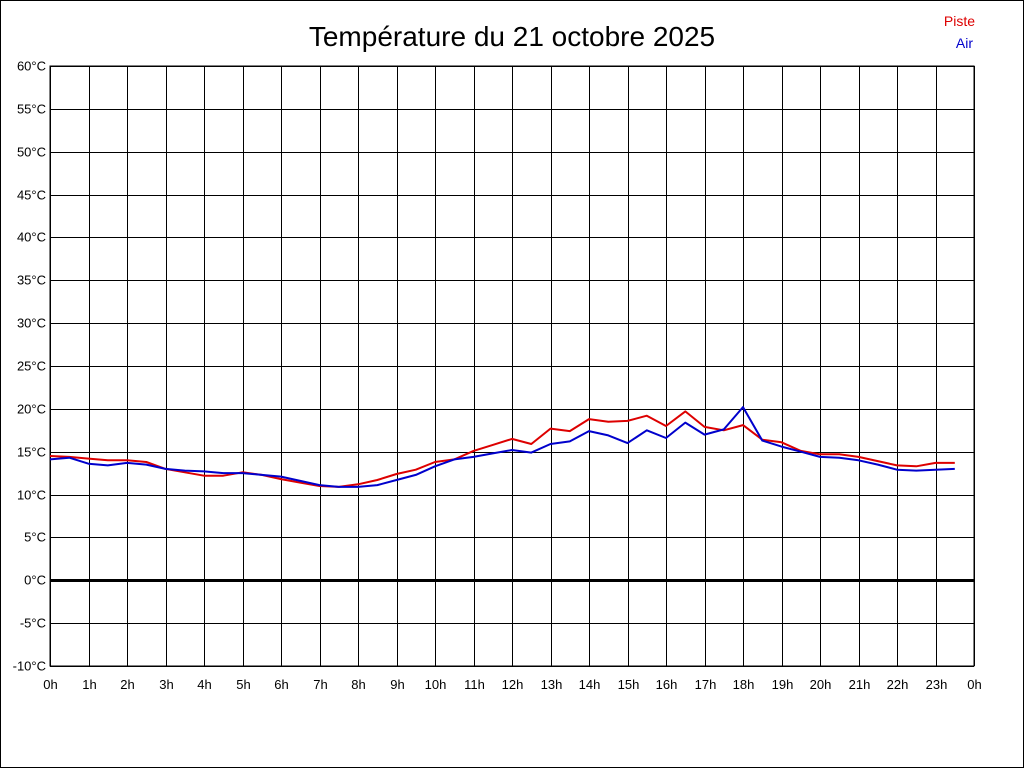 The height and width of the screenshot is (768, 1024). Describe the element at coordinates (29, 666) in the screenshot. I see `y-tick-label: -10°C` at that location.